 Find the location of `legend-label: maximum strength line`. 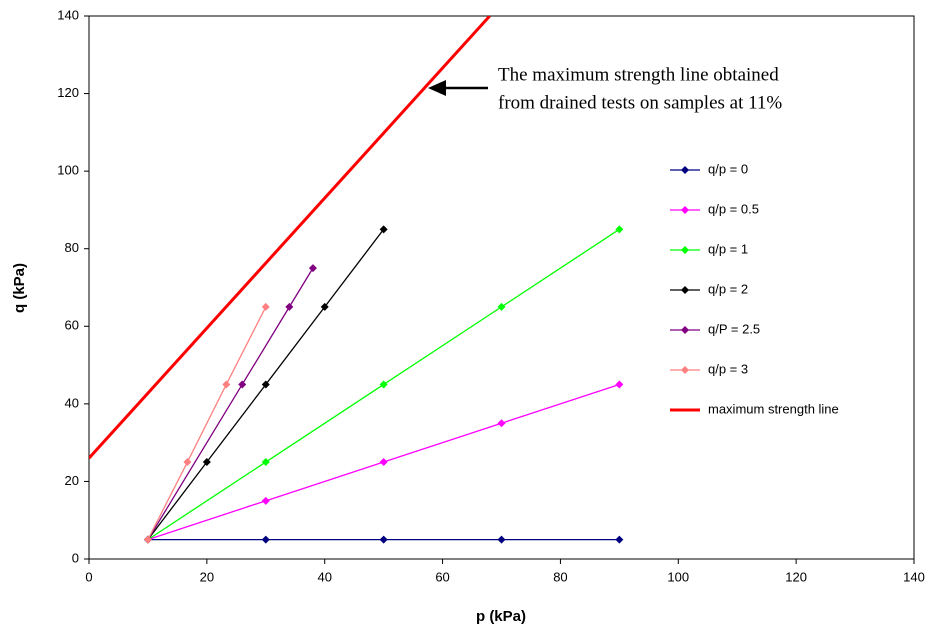

legend-label: maximum strength line is located at coordinates (773, 408).